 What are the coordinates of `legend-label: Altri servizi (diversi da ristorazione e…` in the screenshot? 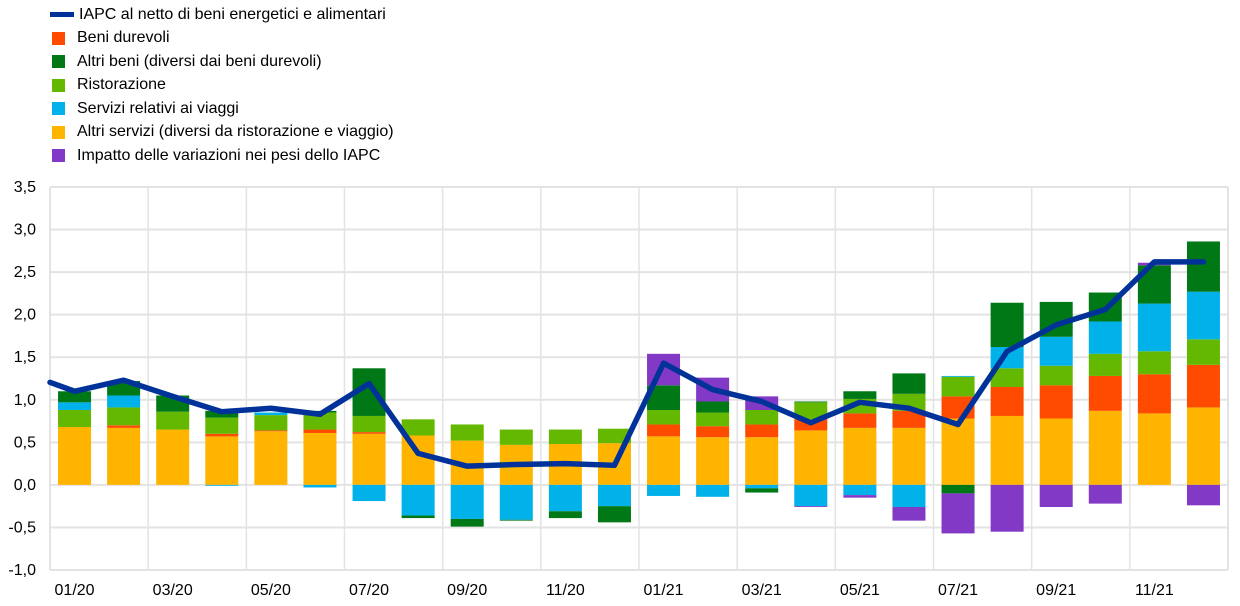 It's located at (235, 132).